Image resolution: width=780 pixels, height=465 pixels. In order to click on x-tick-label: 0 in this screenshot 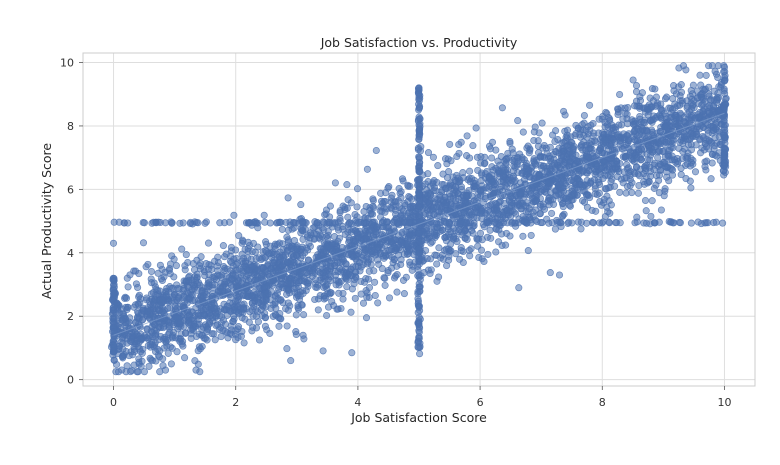, I will do `click(113, 402)`.